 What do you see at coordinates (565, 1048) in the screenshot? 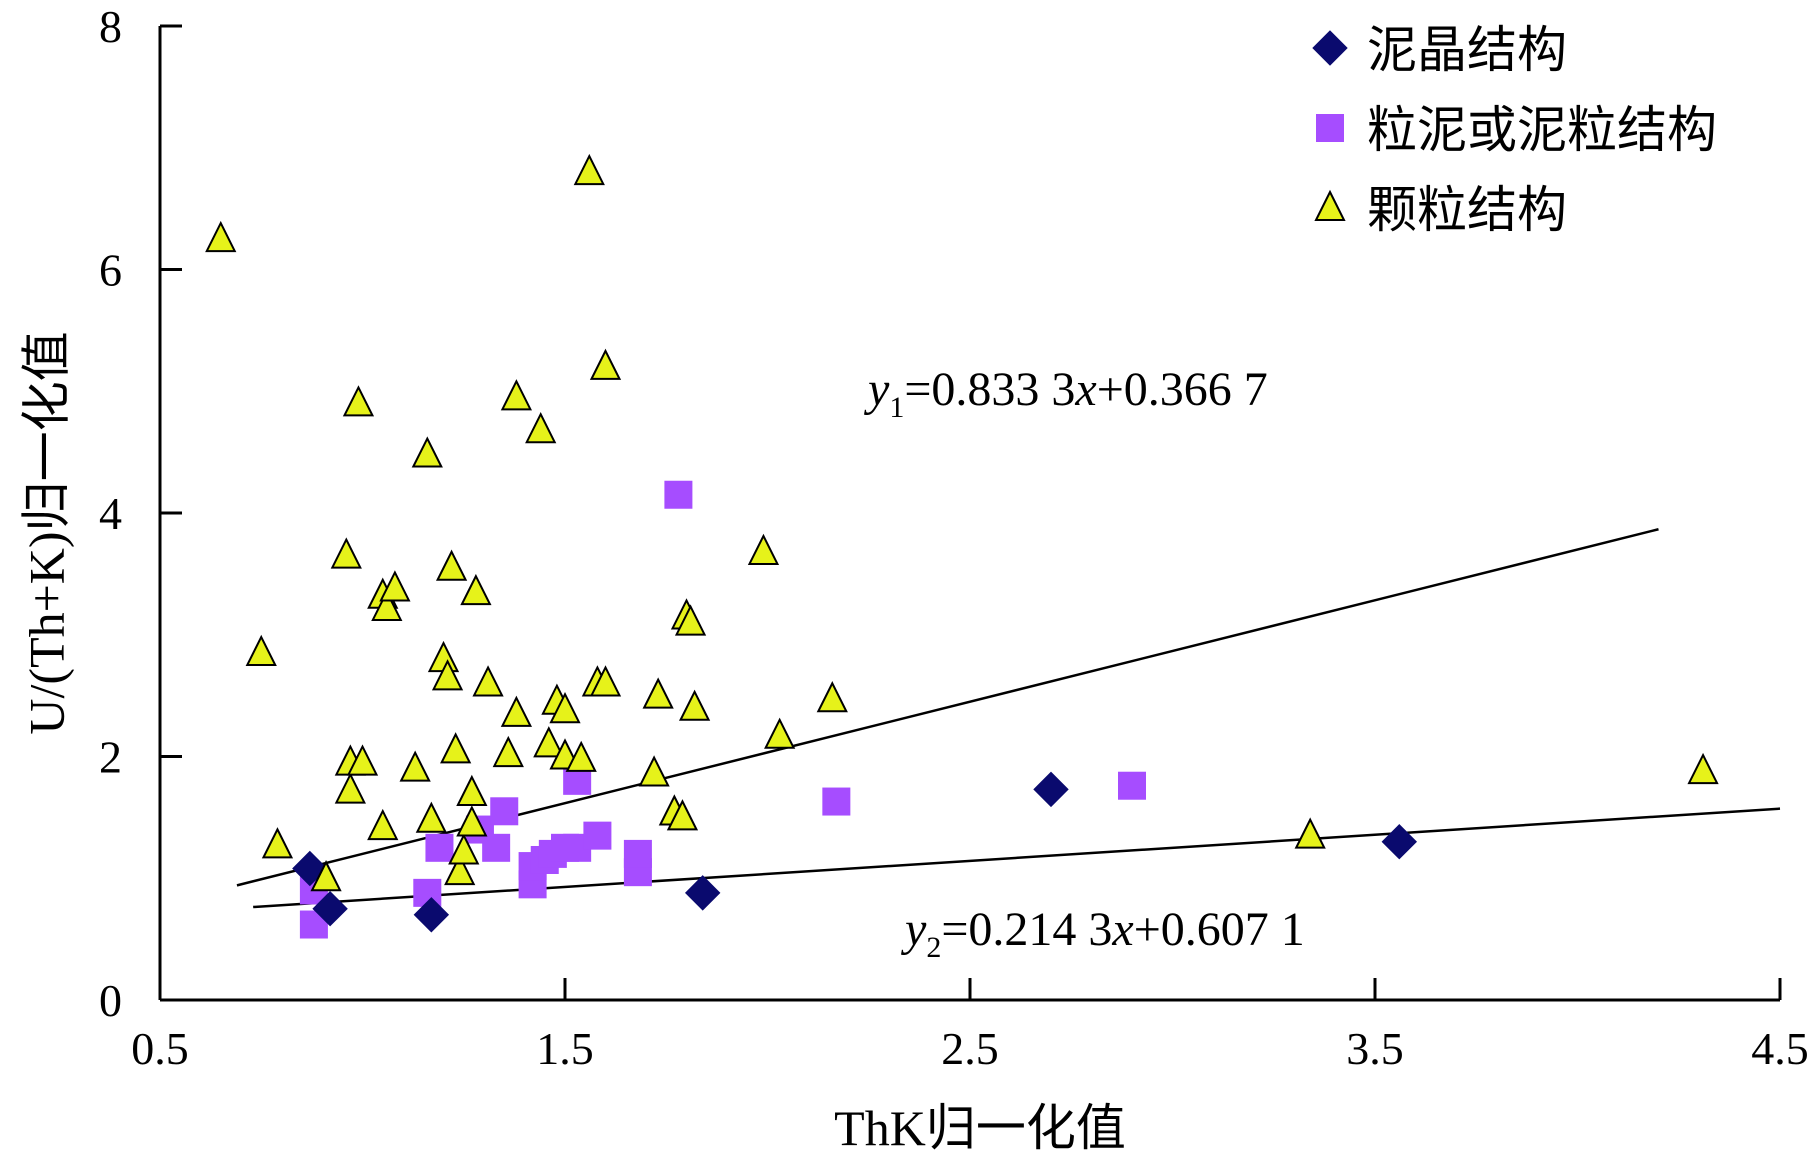
I see `x-tick-label: 1.5` at bounding box center [565, 1048].